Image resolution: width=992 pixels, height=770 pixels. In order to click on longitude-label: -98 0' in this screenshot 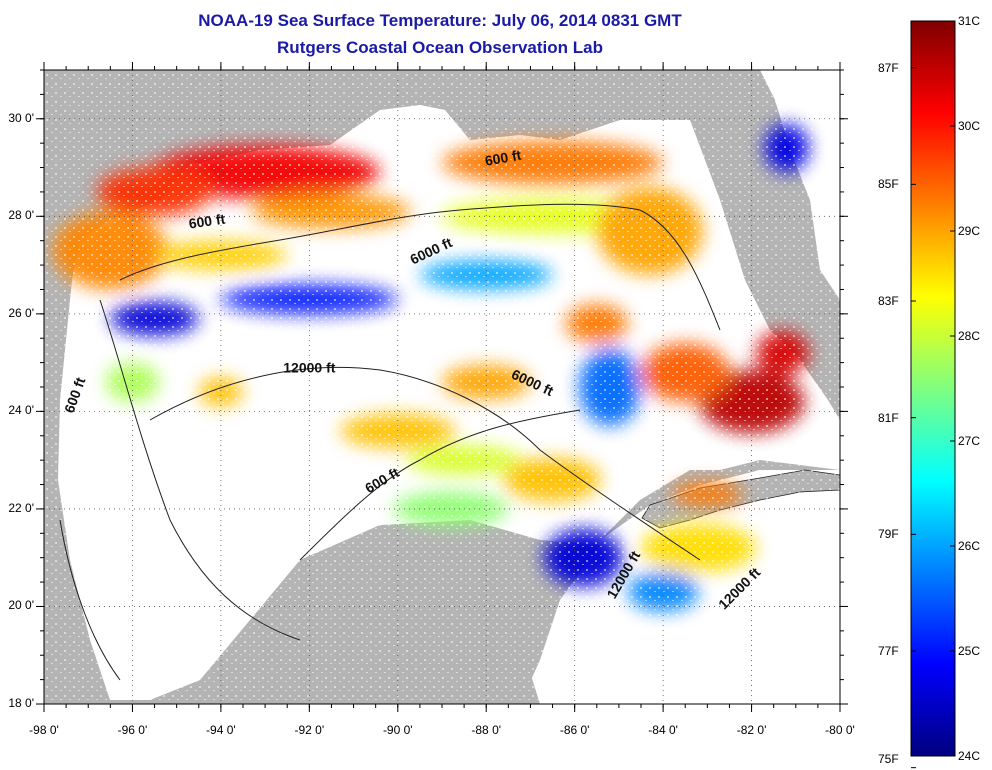, I will do `click(44, 730)`.